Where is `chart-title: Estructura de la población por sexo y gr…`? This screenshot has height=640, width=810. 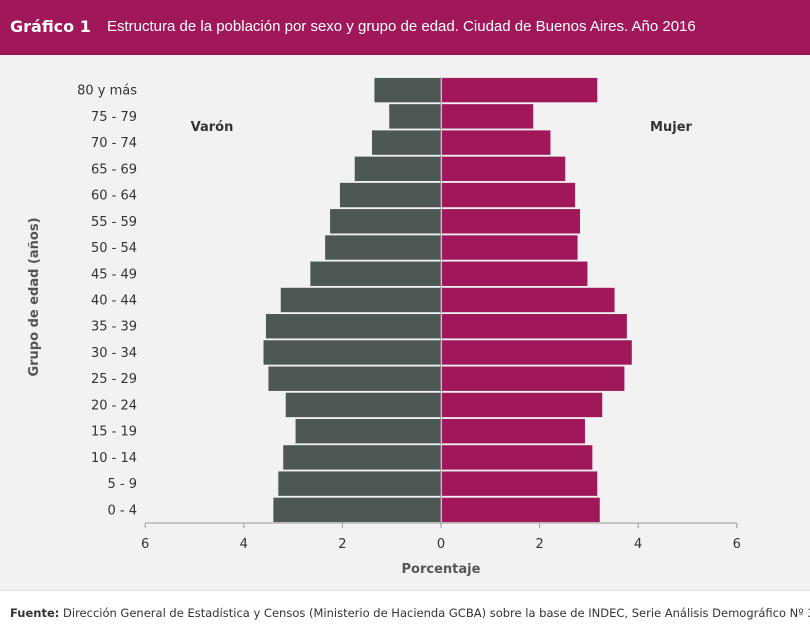
chart-title: Estructura de la población por sexo y gr… is located at coordinates (401, 26).